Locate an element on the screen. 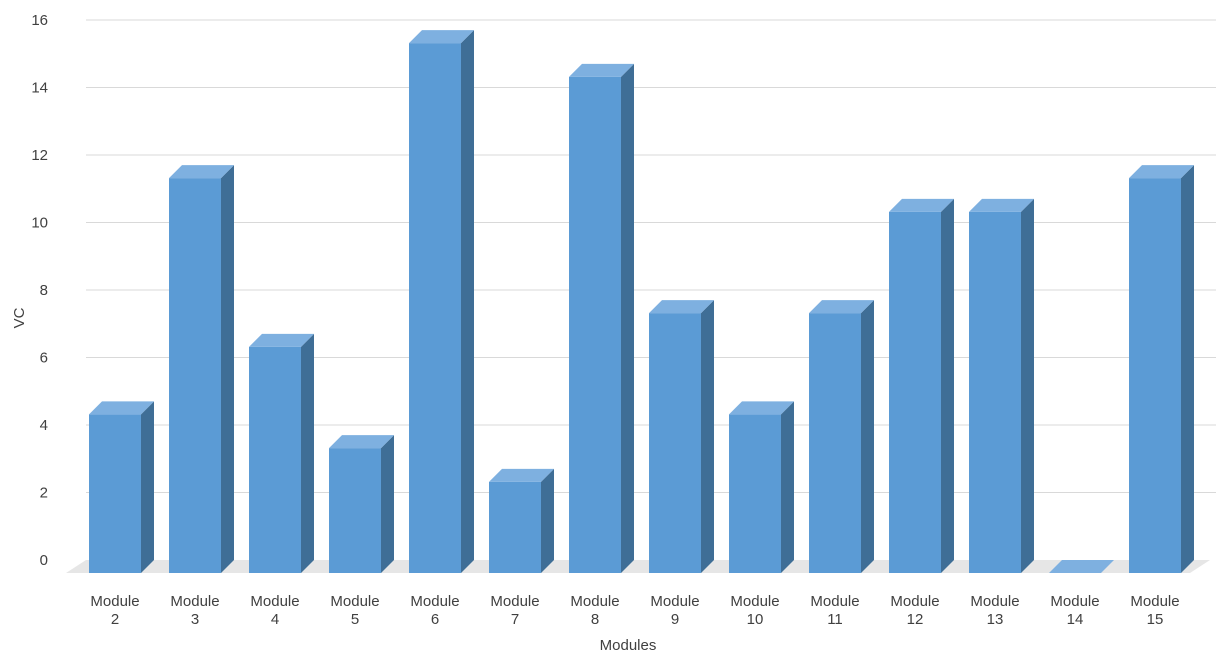 This screenshot has width=1216, height=652. y-tick-label: 2 is located at coordinates (44, 493).